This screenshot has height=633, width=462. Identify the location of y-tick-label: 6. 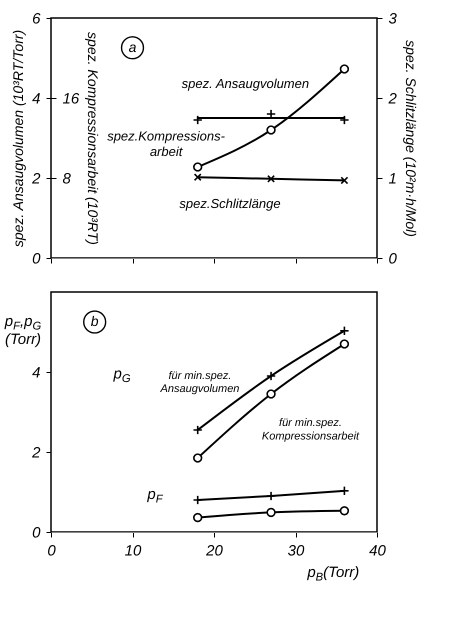
(37, 19).